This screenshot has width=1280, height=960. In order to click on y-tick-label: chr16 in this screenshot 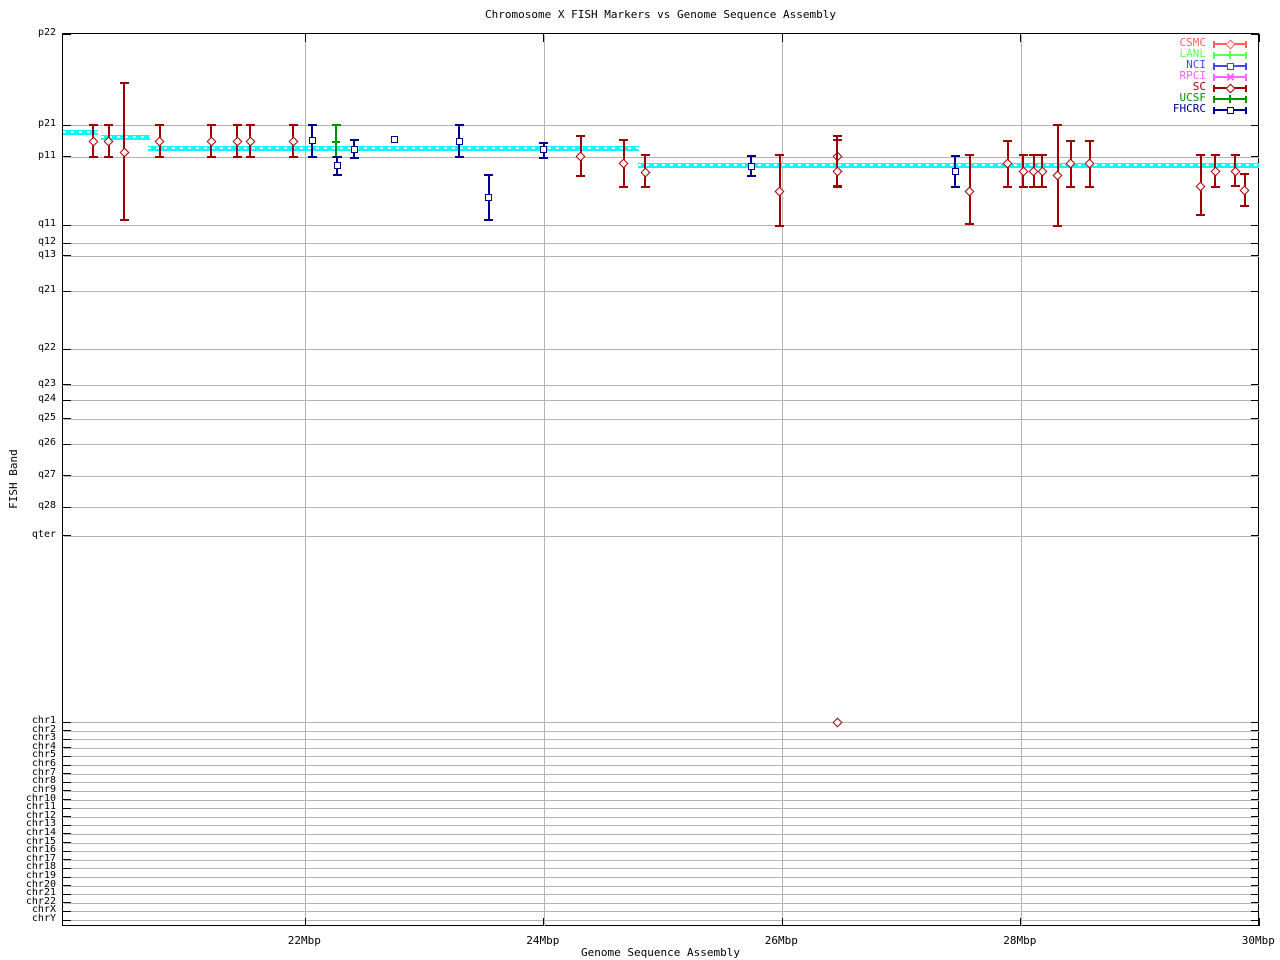, I will do `click(40, 850)`.